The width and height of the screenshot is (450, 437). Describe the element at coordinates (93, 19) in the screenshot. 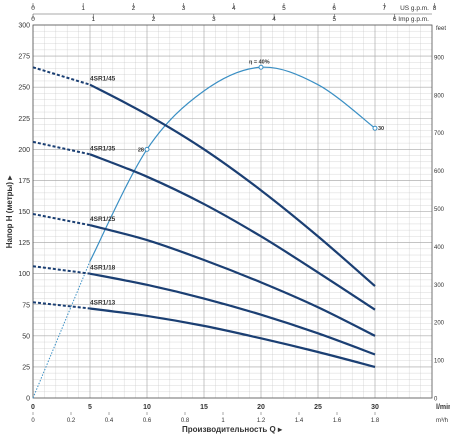

I see `imp-gpm-tick-label: 1` at that location.